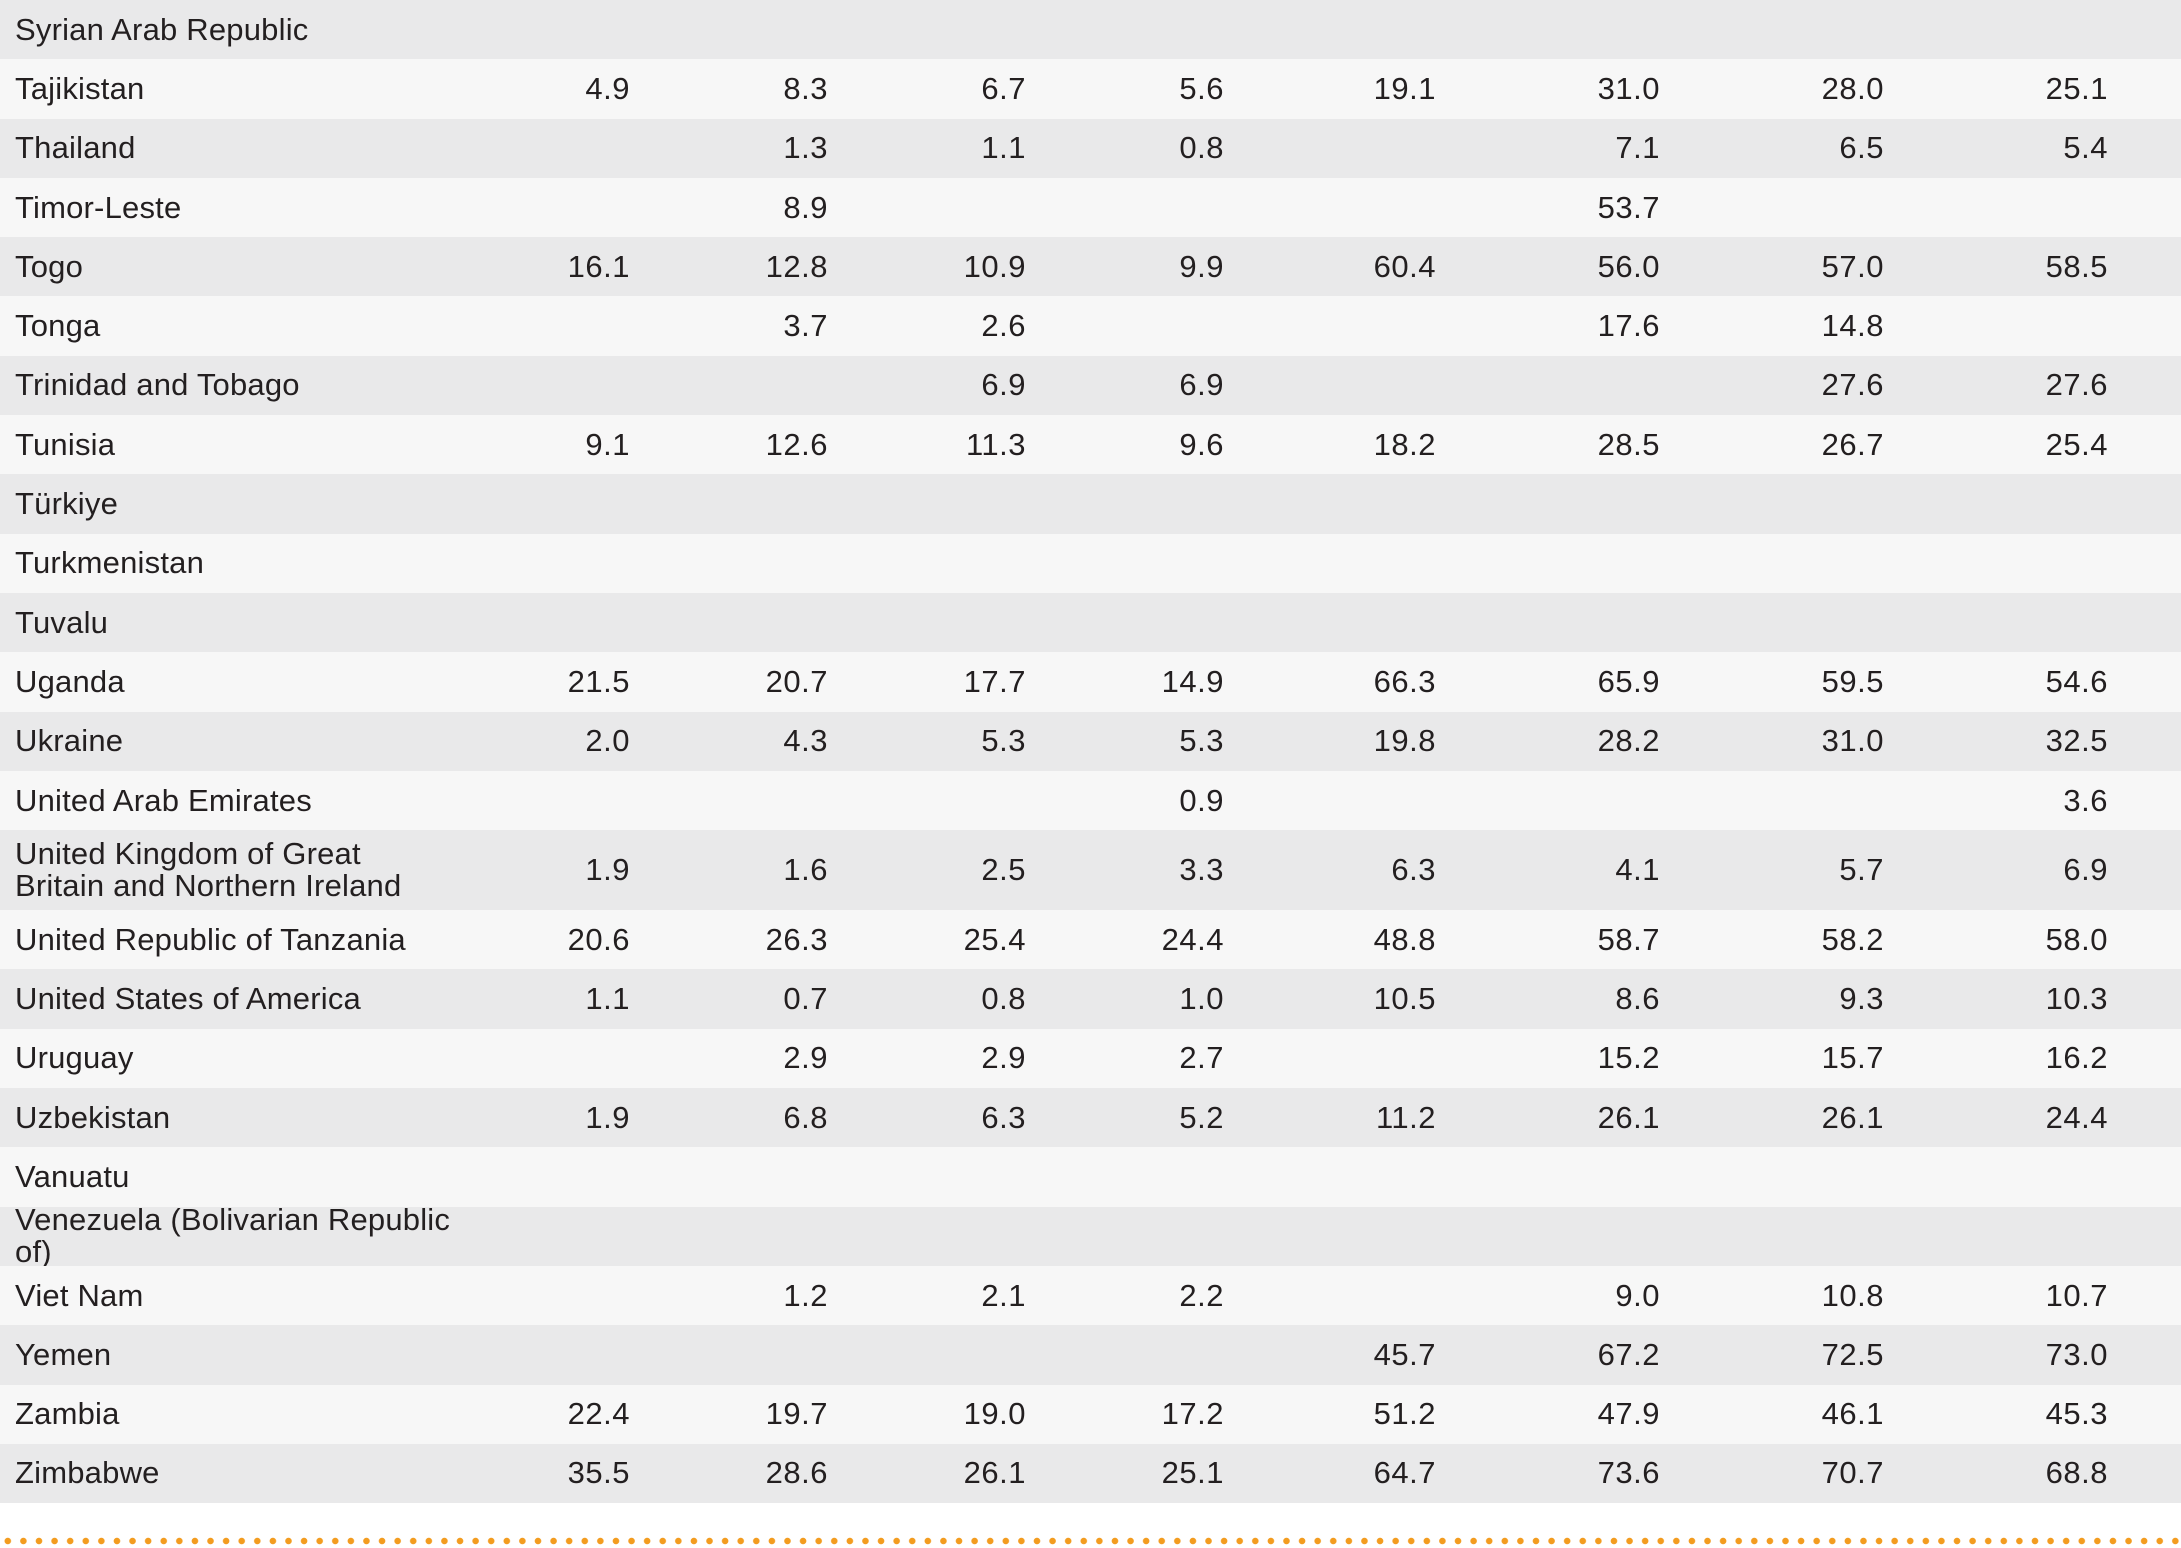 The width and height of the screenshot is (2181, 1548). I want to click on value-cell: 64.7, so click(1404, 1473).